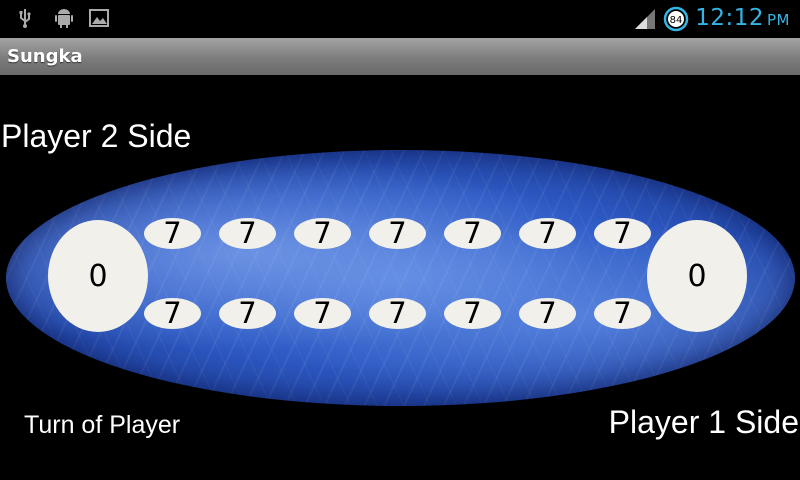 Image resolution: width=800 pixels, height=480 pixels. Describe the element at coordinates (172, 233) in the screenshot. I see `top-pit-1: 7` at that location.